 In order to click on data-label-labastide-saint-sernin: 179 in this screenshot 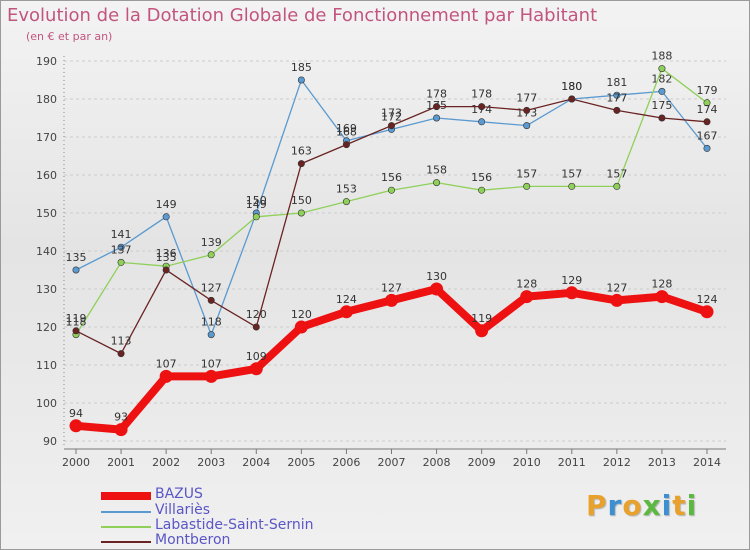, I will do `click(707, 90)`.